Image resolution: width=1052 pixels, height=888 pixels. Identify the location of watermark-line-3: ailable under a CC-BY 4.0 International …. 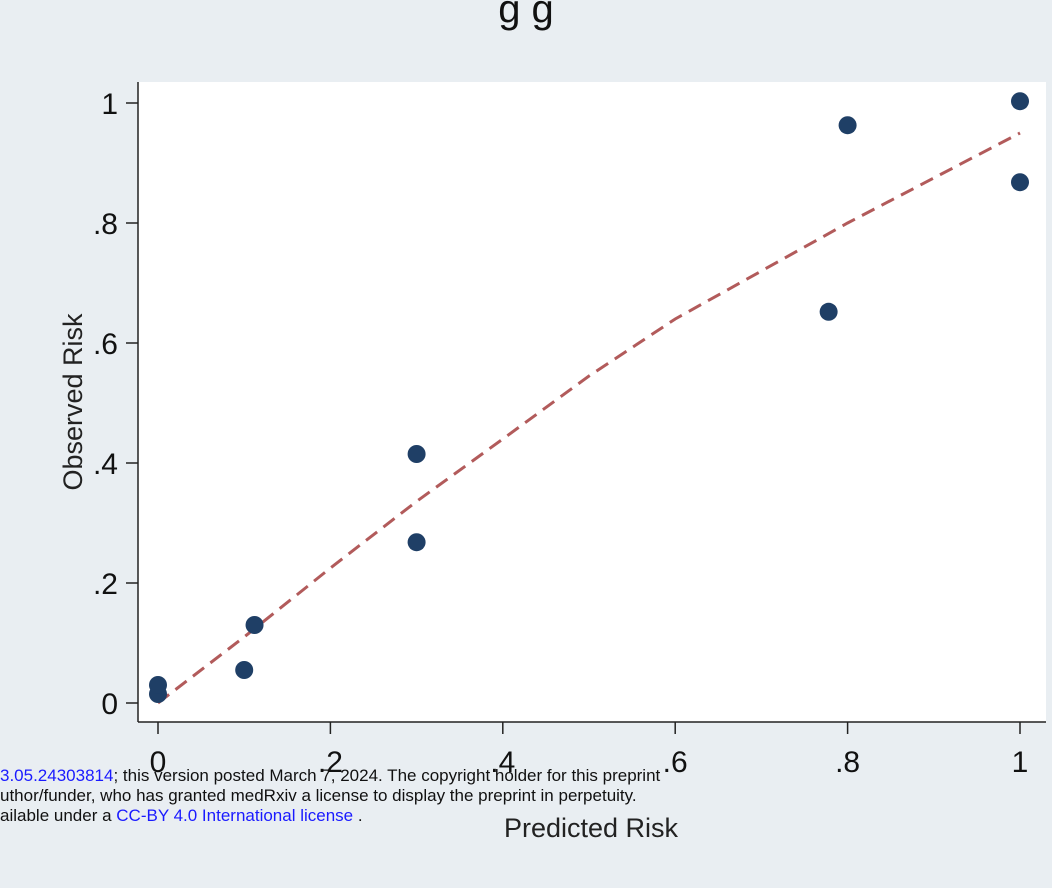
(450, 816).